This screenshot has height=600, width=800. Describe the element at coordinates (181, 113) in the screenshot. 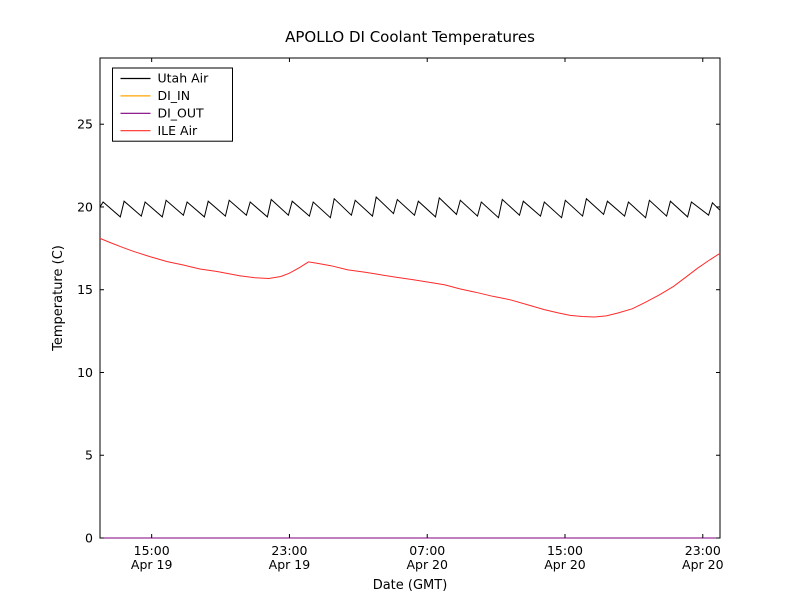

I see `legend-label-di-out: DI_OUT` at that location.